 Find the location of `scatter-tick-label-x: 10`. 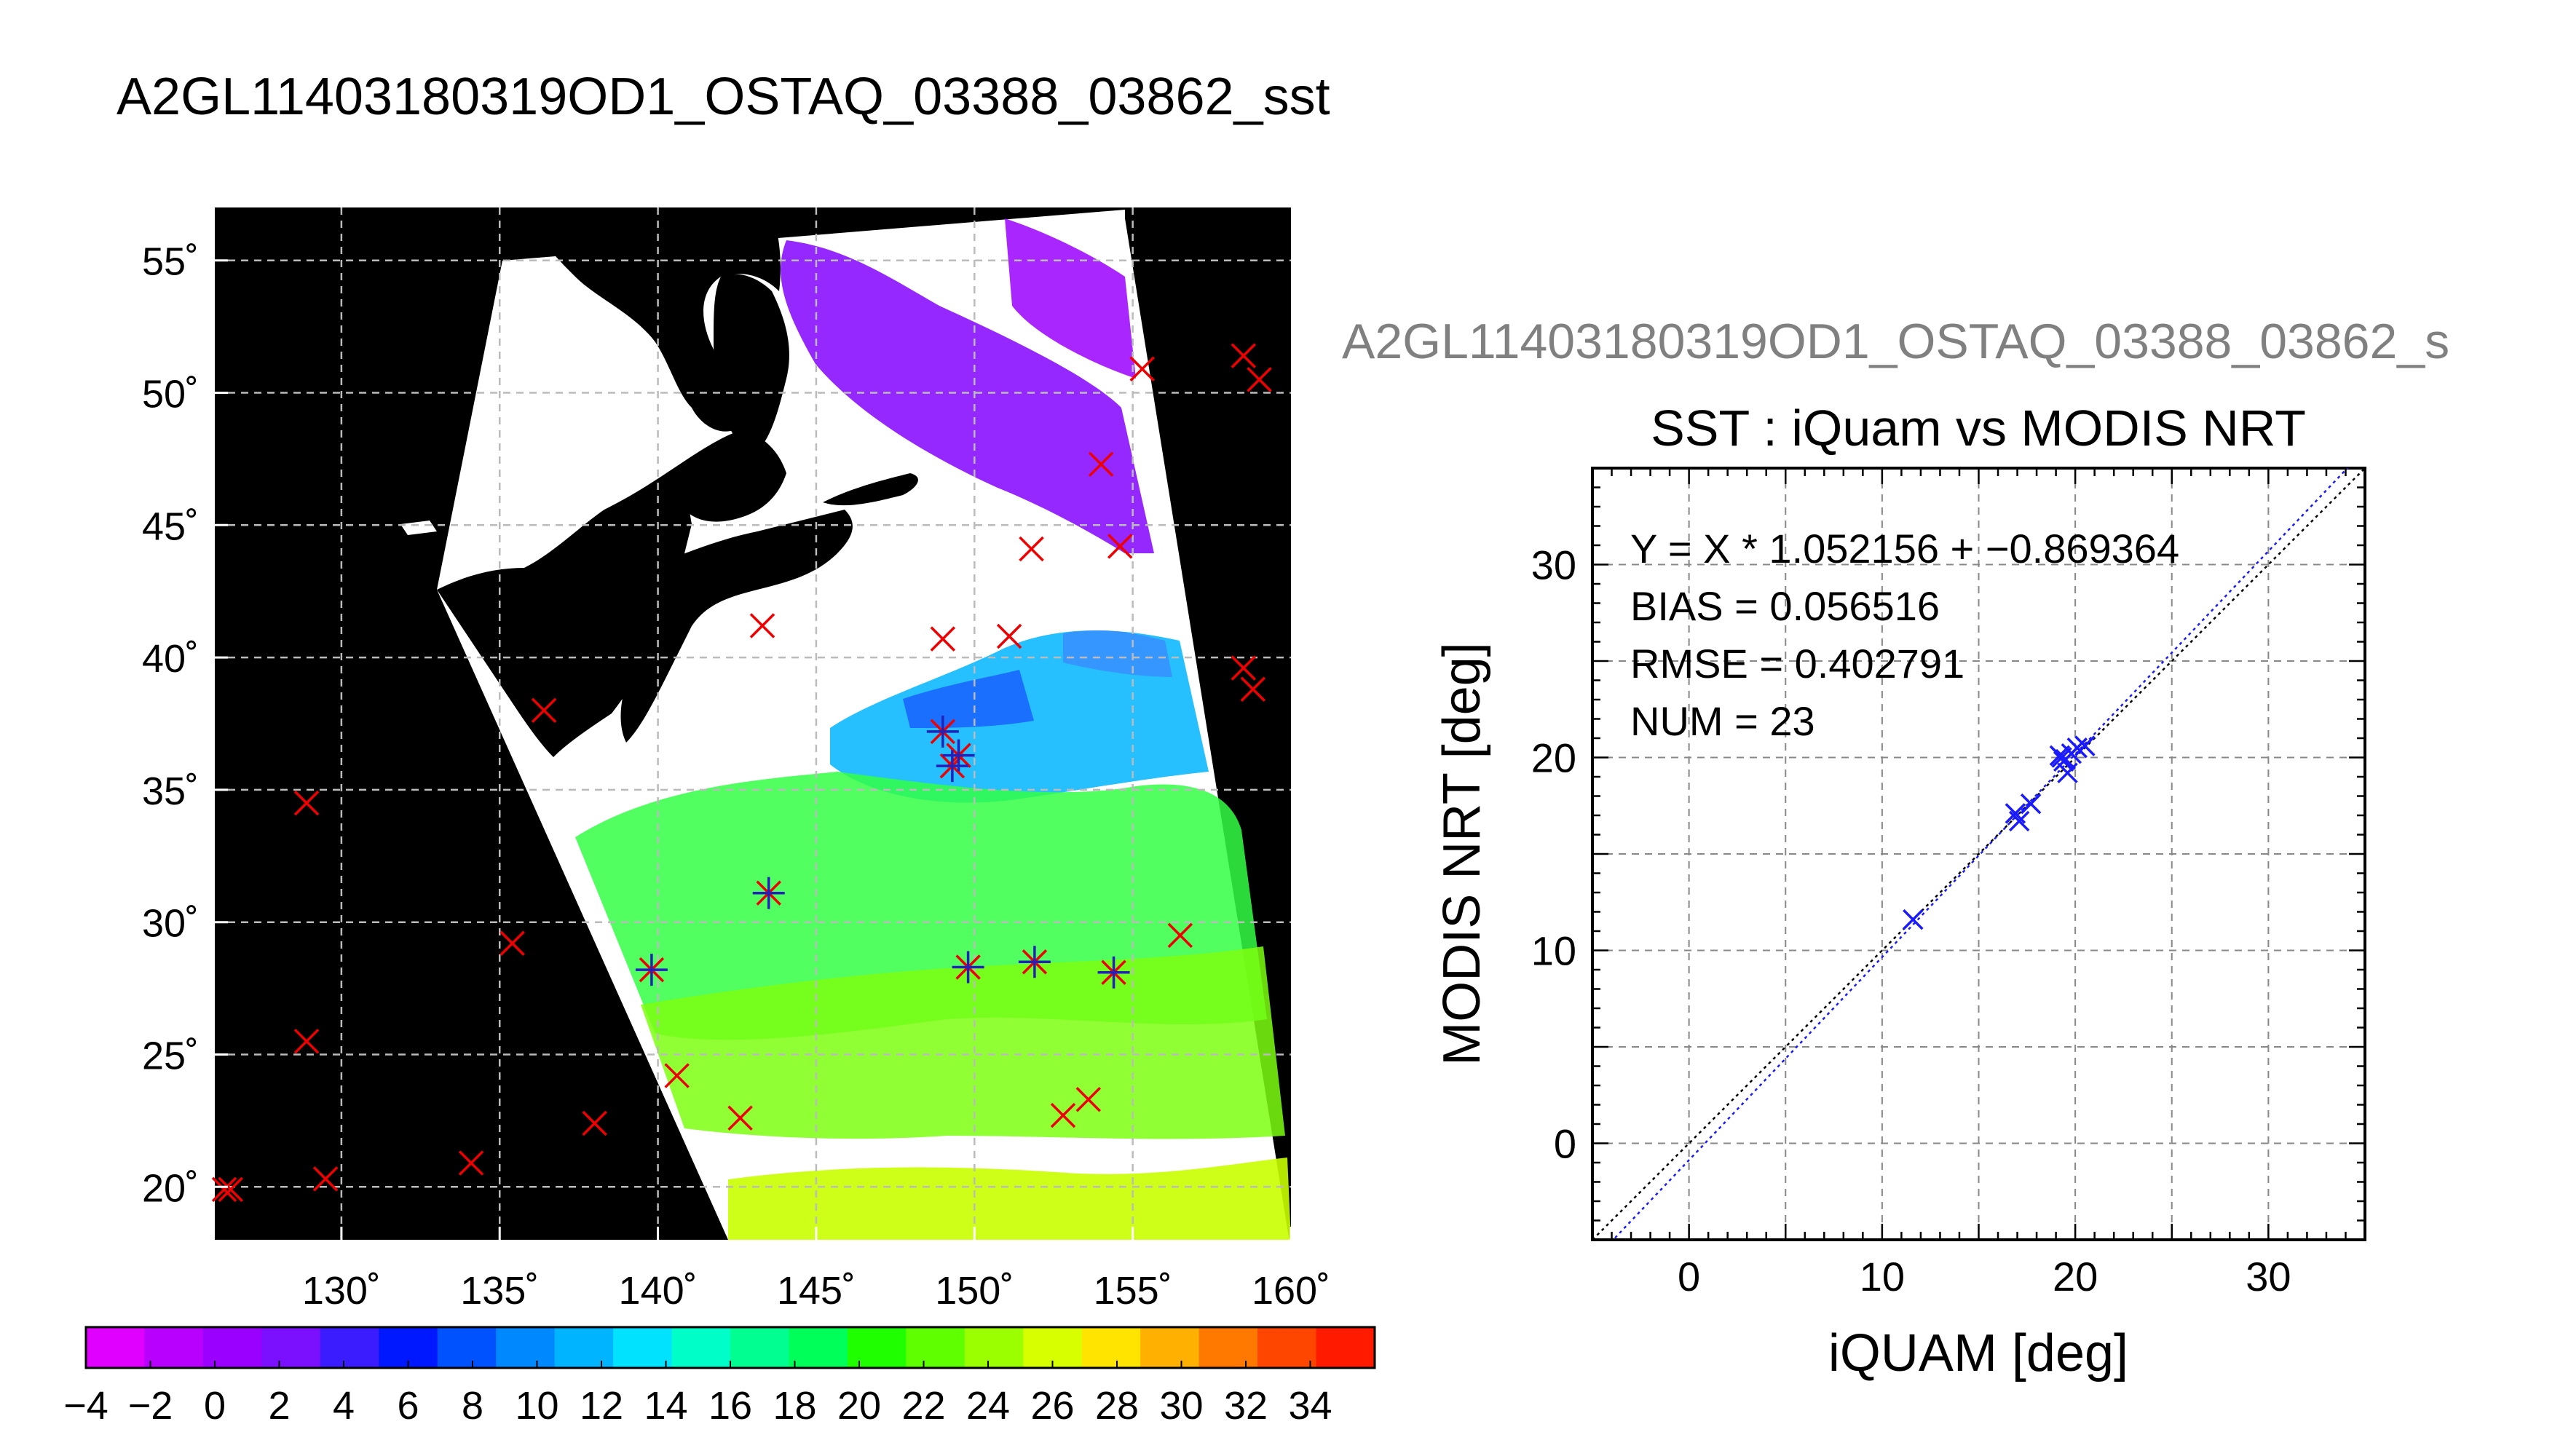

scatter-tick-label-x: 10 is located at coordinates (1882, 1276).